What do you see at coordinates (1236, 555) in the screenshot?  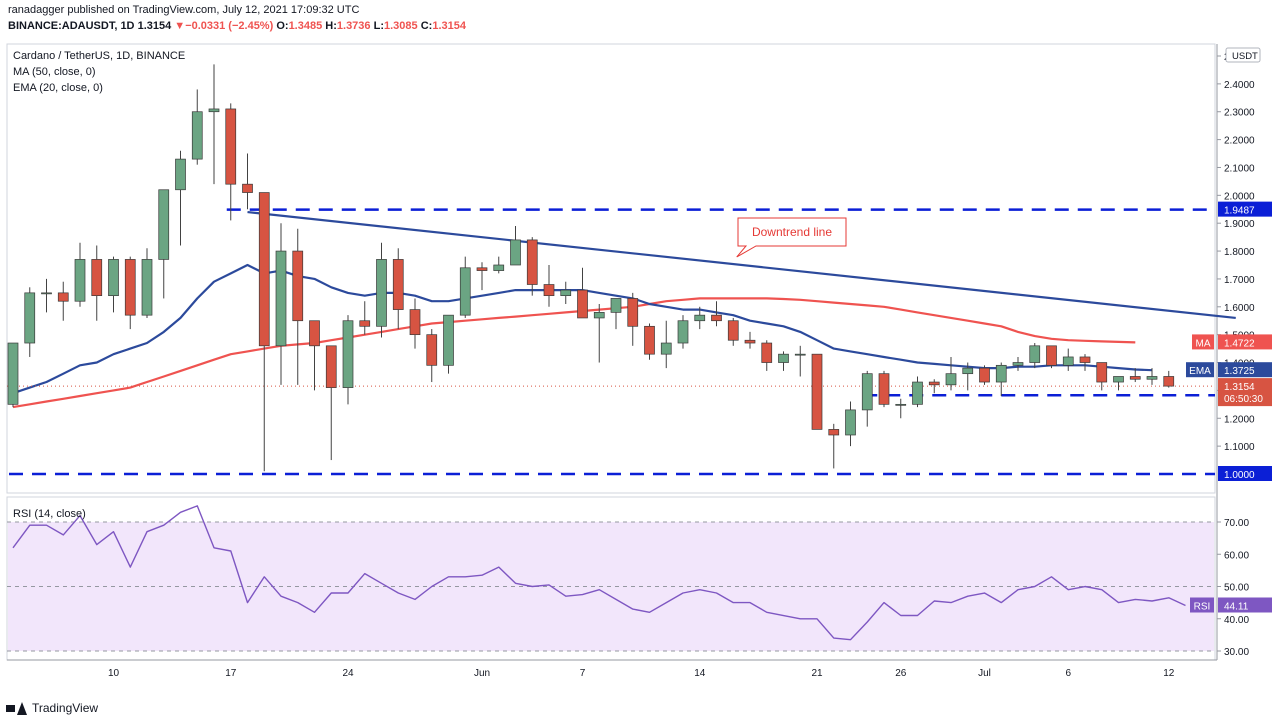 I see `rsi-tick-label: 60.00` at bounding box center [1236, 555].